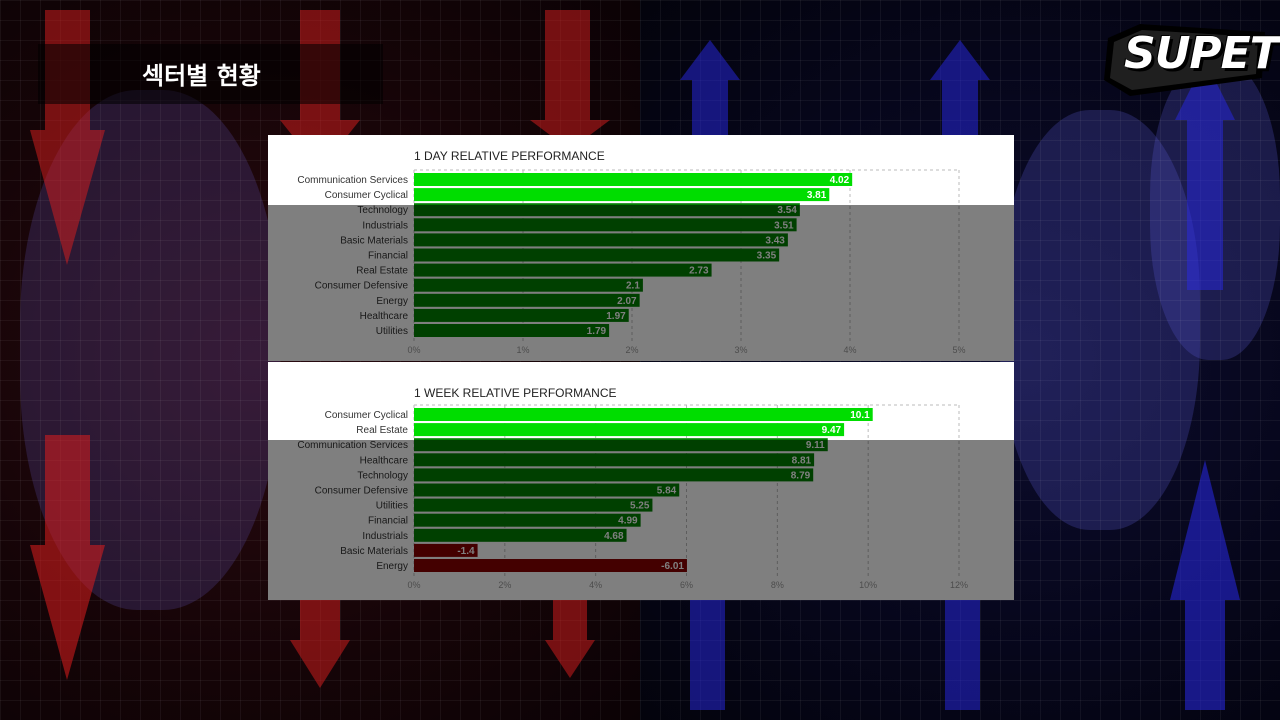 This screenshot has width=1280, height=720. I want to click on data-label: 3.81, so click(817, 195).